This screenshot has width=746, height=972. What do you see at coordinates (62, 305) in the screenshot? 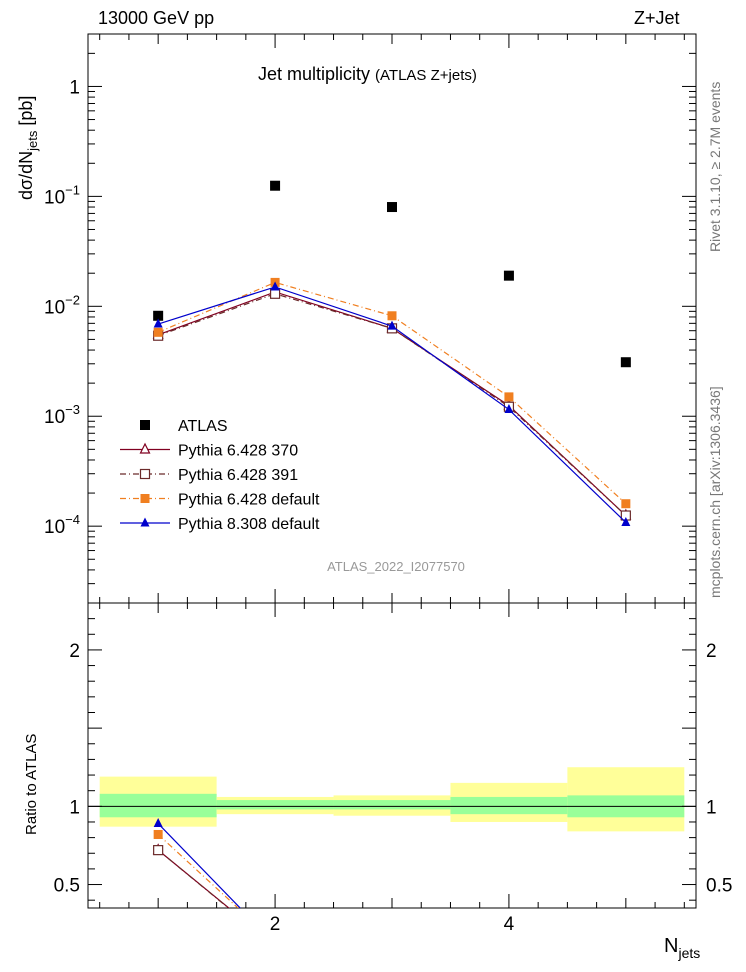
I see `y-tick-label: 10⁻²` at bounding box center [62, 305].